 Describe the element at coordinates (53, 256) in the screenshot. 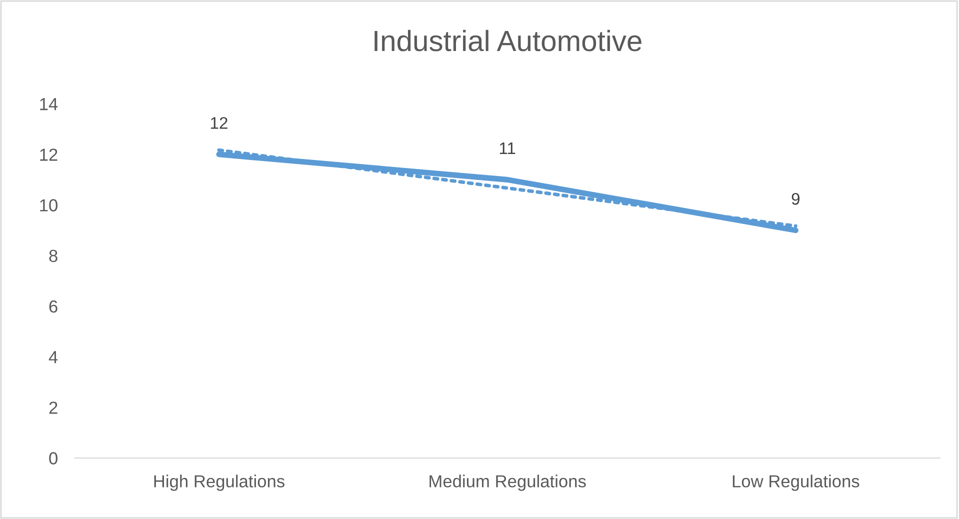

I see `y-tick-label: 8` at that location.